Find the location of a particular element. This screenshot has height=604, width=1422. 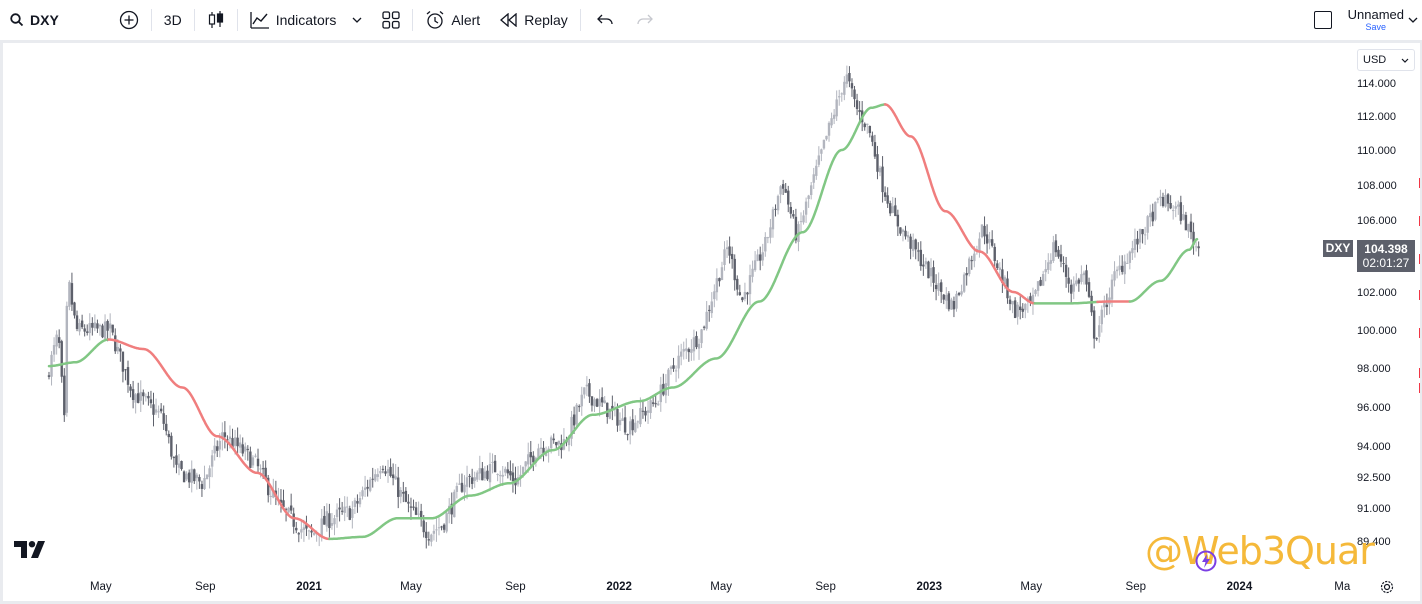

interval-button: 3D is located at coordinates (173, 20).